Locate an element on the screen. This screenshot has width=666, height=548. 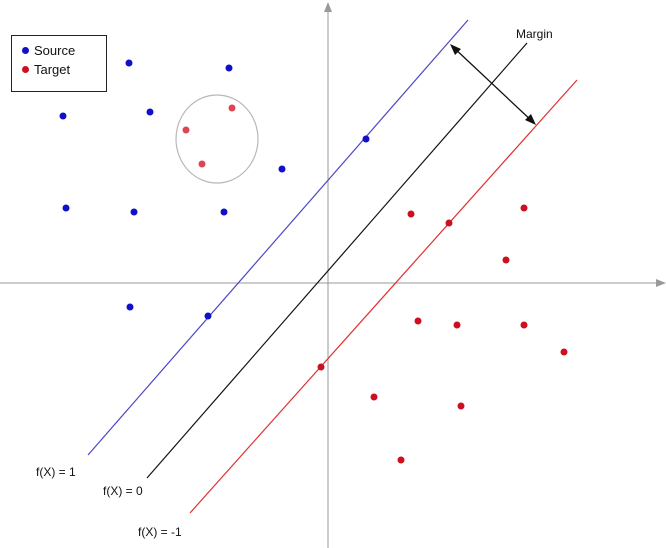
legend-item-target: Target is located at coordinates (46, 69).